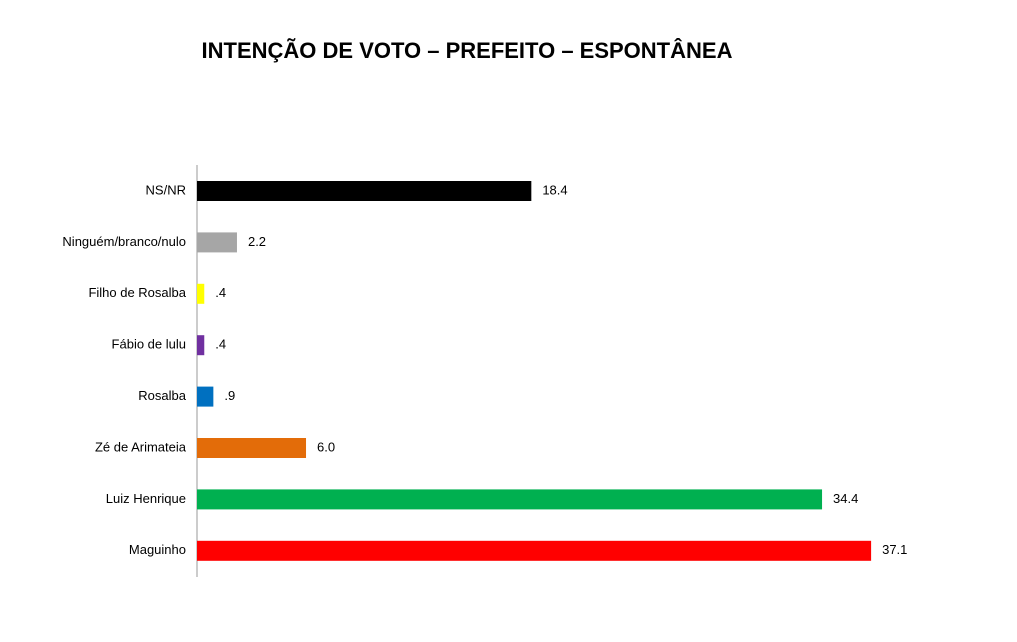  Describe the element at coordinates (149, 344) in the screenshot. I see `y-tick-label: Fábio de lulu` at that location.